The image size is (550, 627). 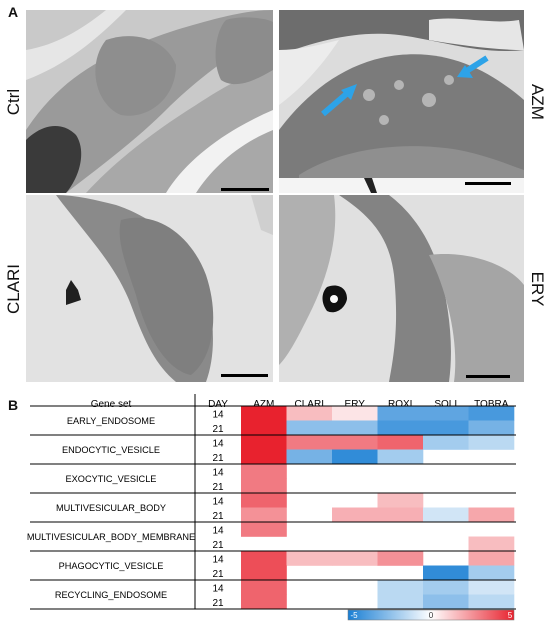 I want to click on label-azm: AZM, so click(x=537, y=102).